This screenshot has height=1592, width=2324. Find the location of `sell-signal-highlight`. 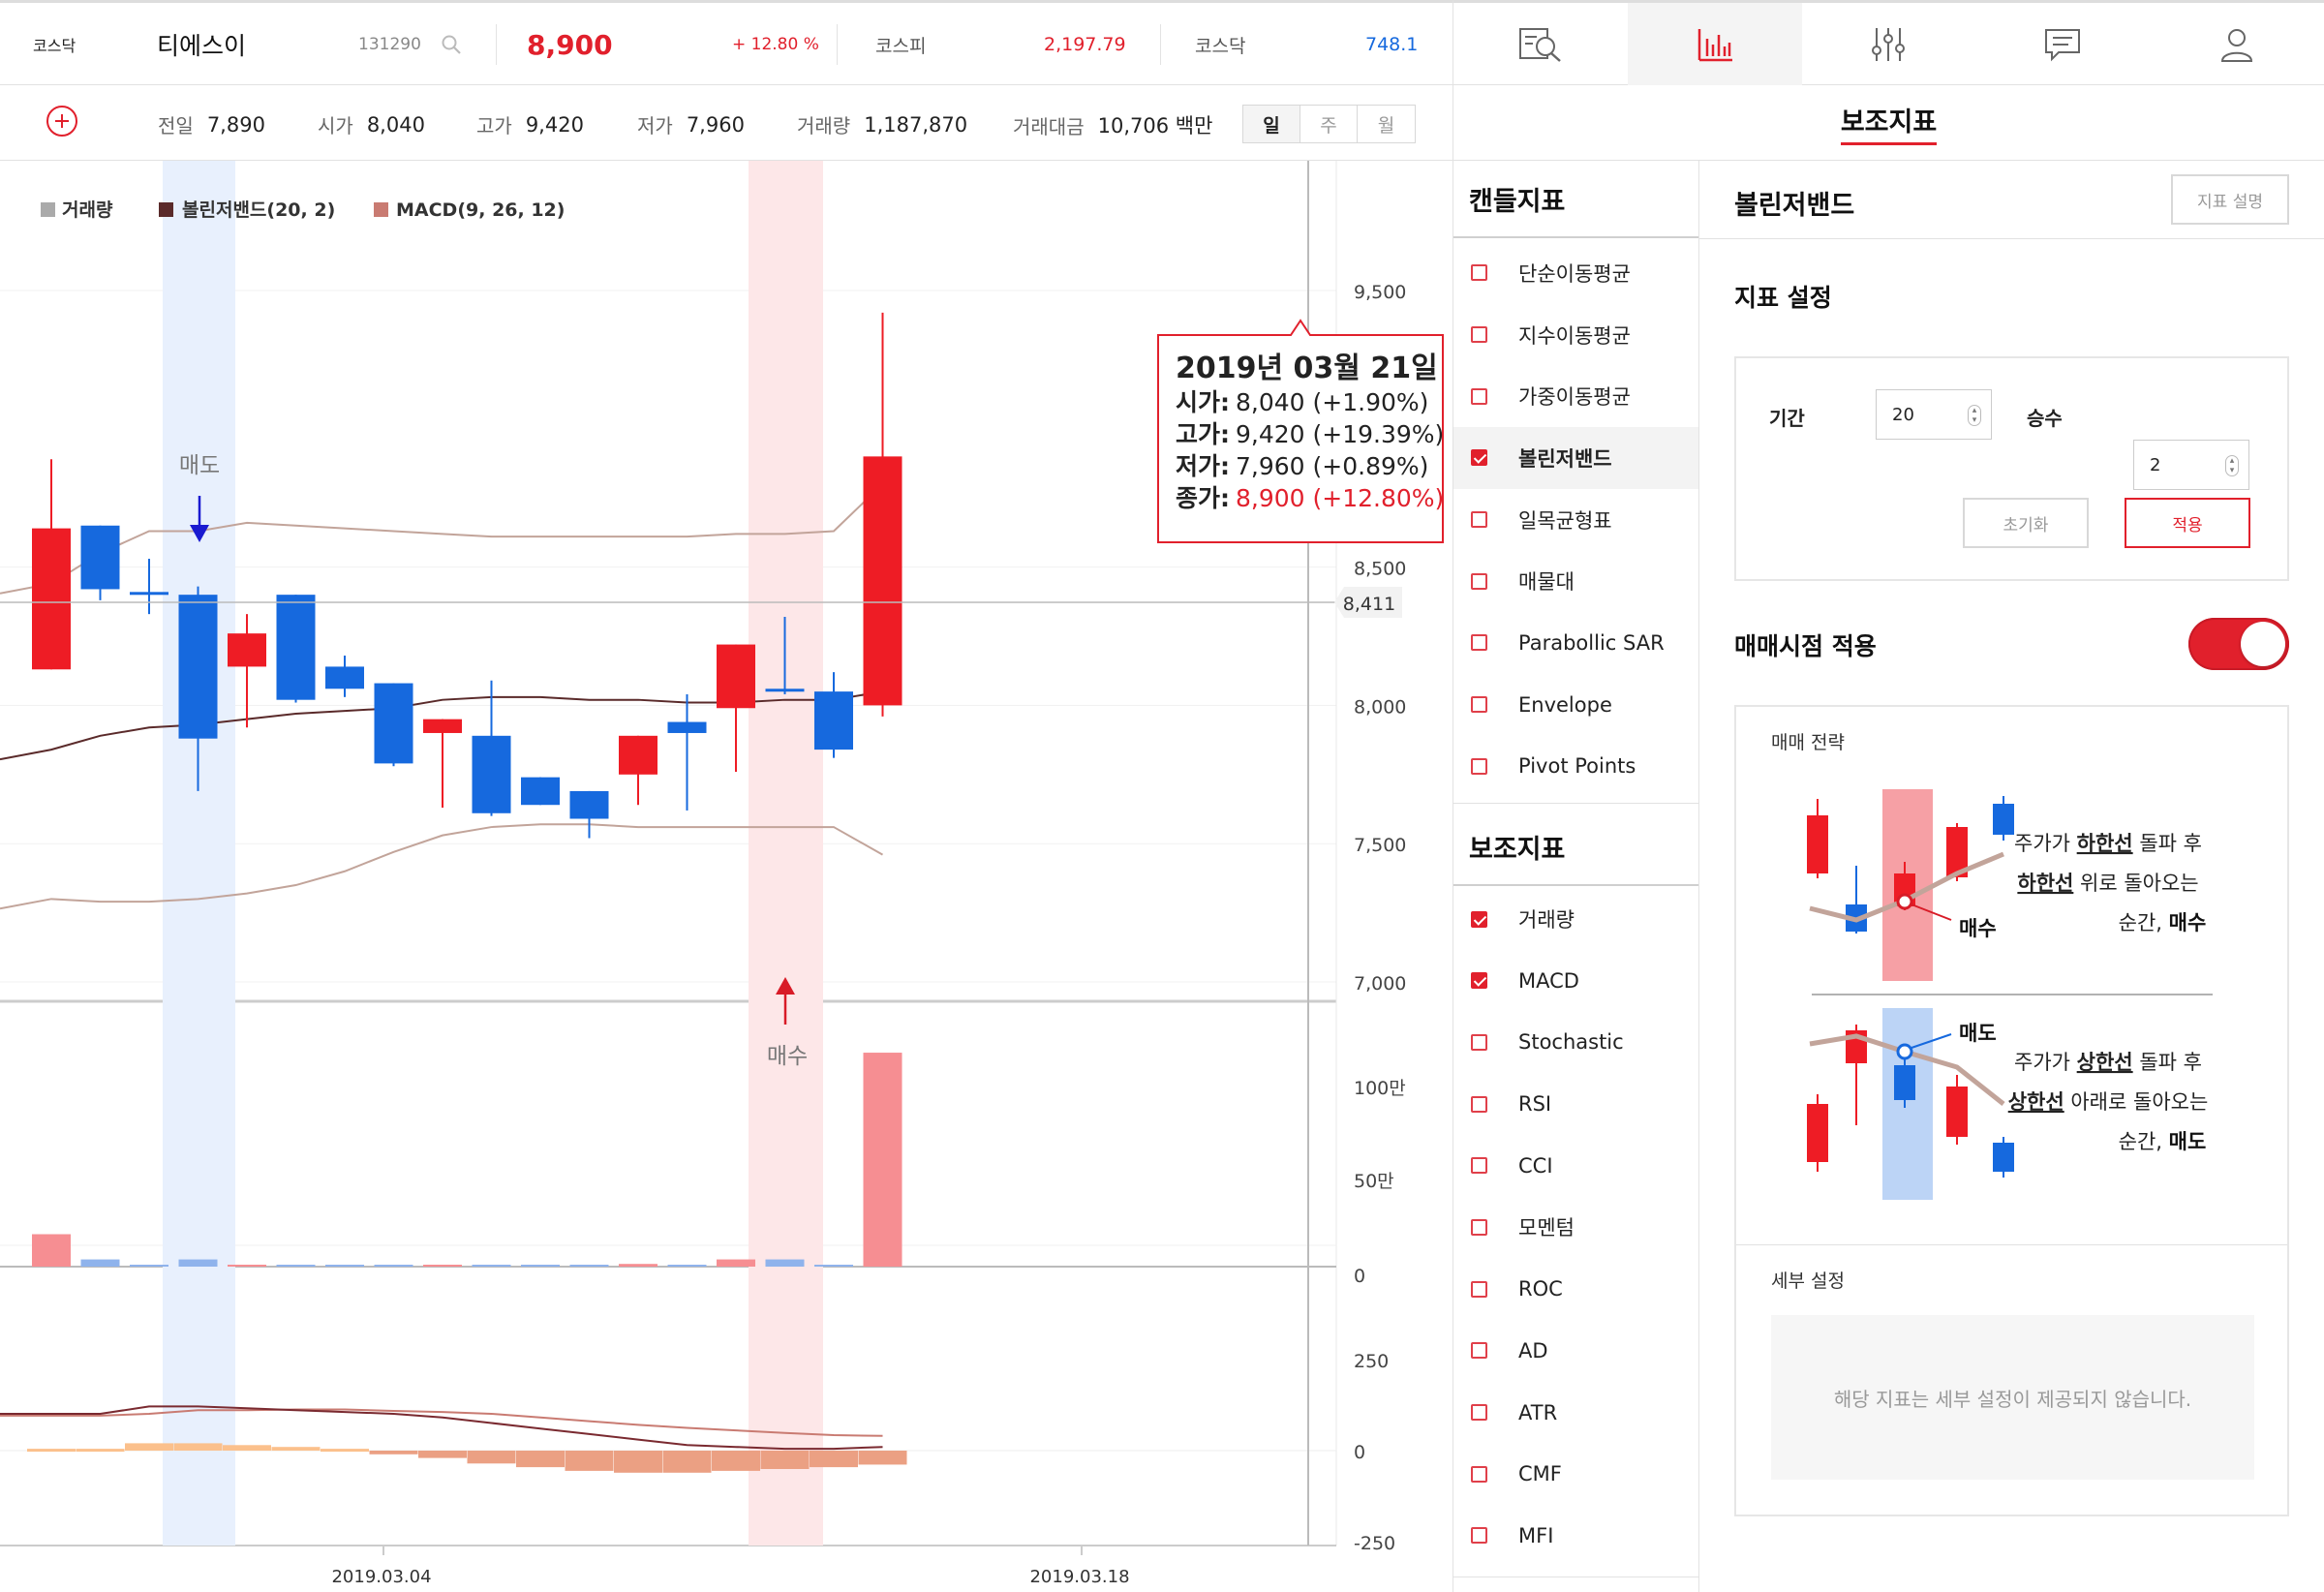

sell-signal-highlight is located at coordinates (199, 854).